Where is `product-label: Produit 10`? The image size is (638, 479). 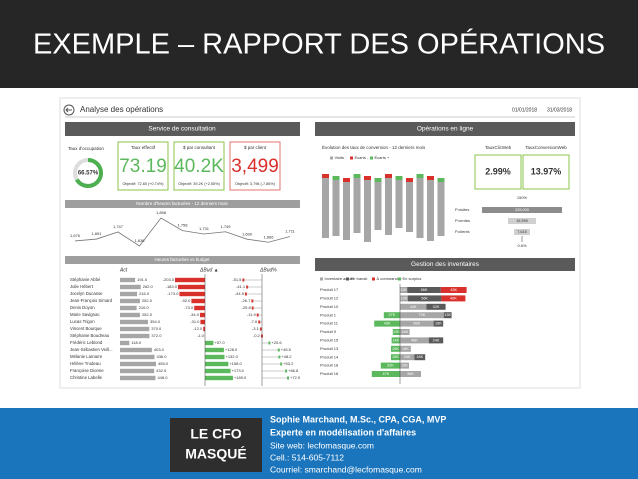 product-label: Produit 10 is located at coordinates (329, 306).